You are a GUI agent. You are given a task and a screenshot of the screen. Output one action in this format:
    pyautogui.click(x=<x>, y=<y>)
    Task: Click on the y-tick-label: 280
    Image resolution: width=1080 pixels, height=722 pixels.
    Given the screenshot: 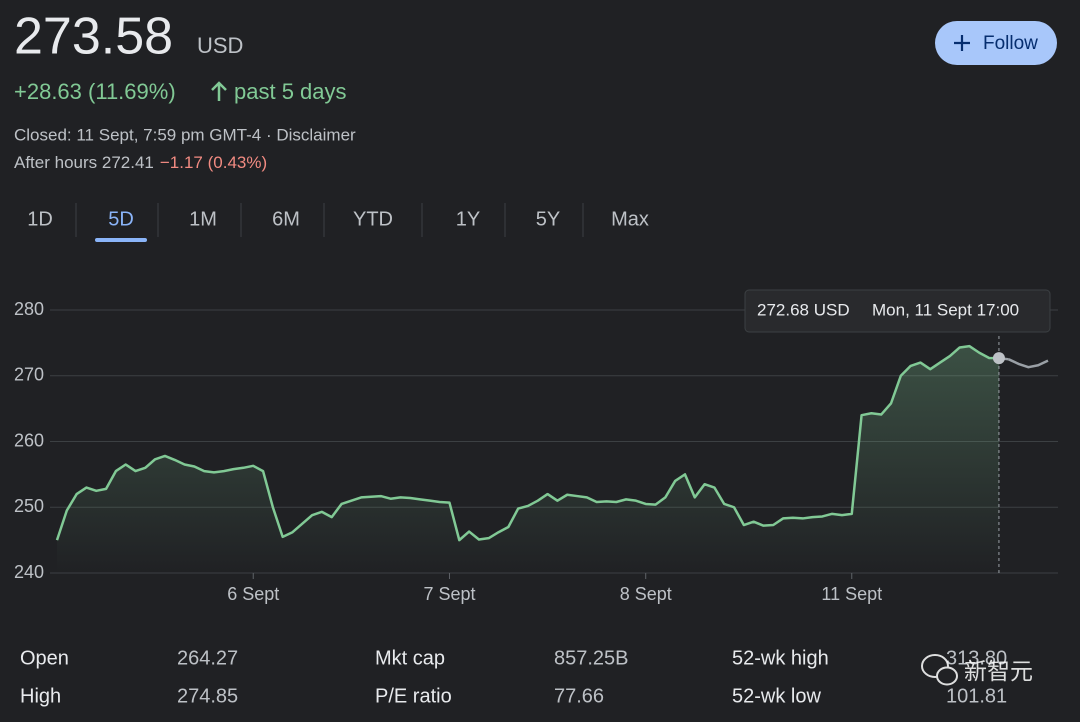 What is the action you would take?
    pyautogui.click(x=29, y=309)
    